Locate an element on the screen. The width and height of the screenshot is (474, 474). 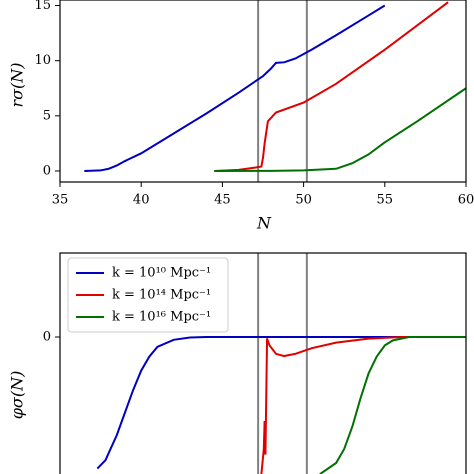
x-tick-label: 45 is located at coordinates (222, 200).